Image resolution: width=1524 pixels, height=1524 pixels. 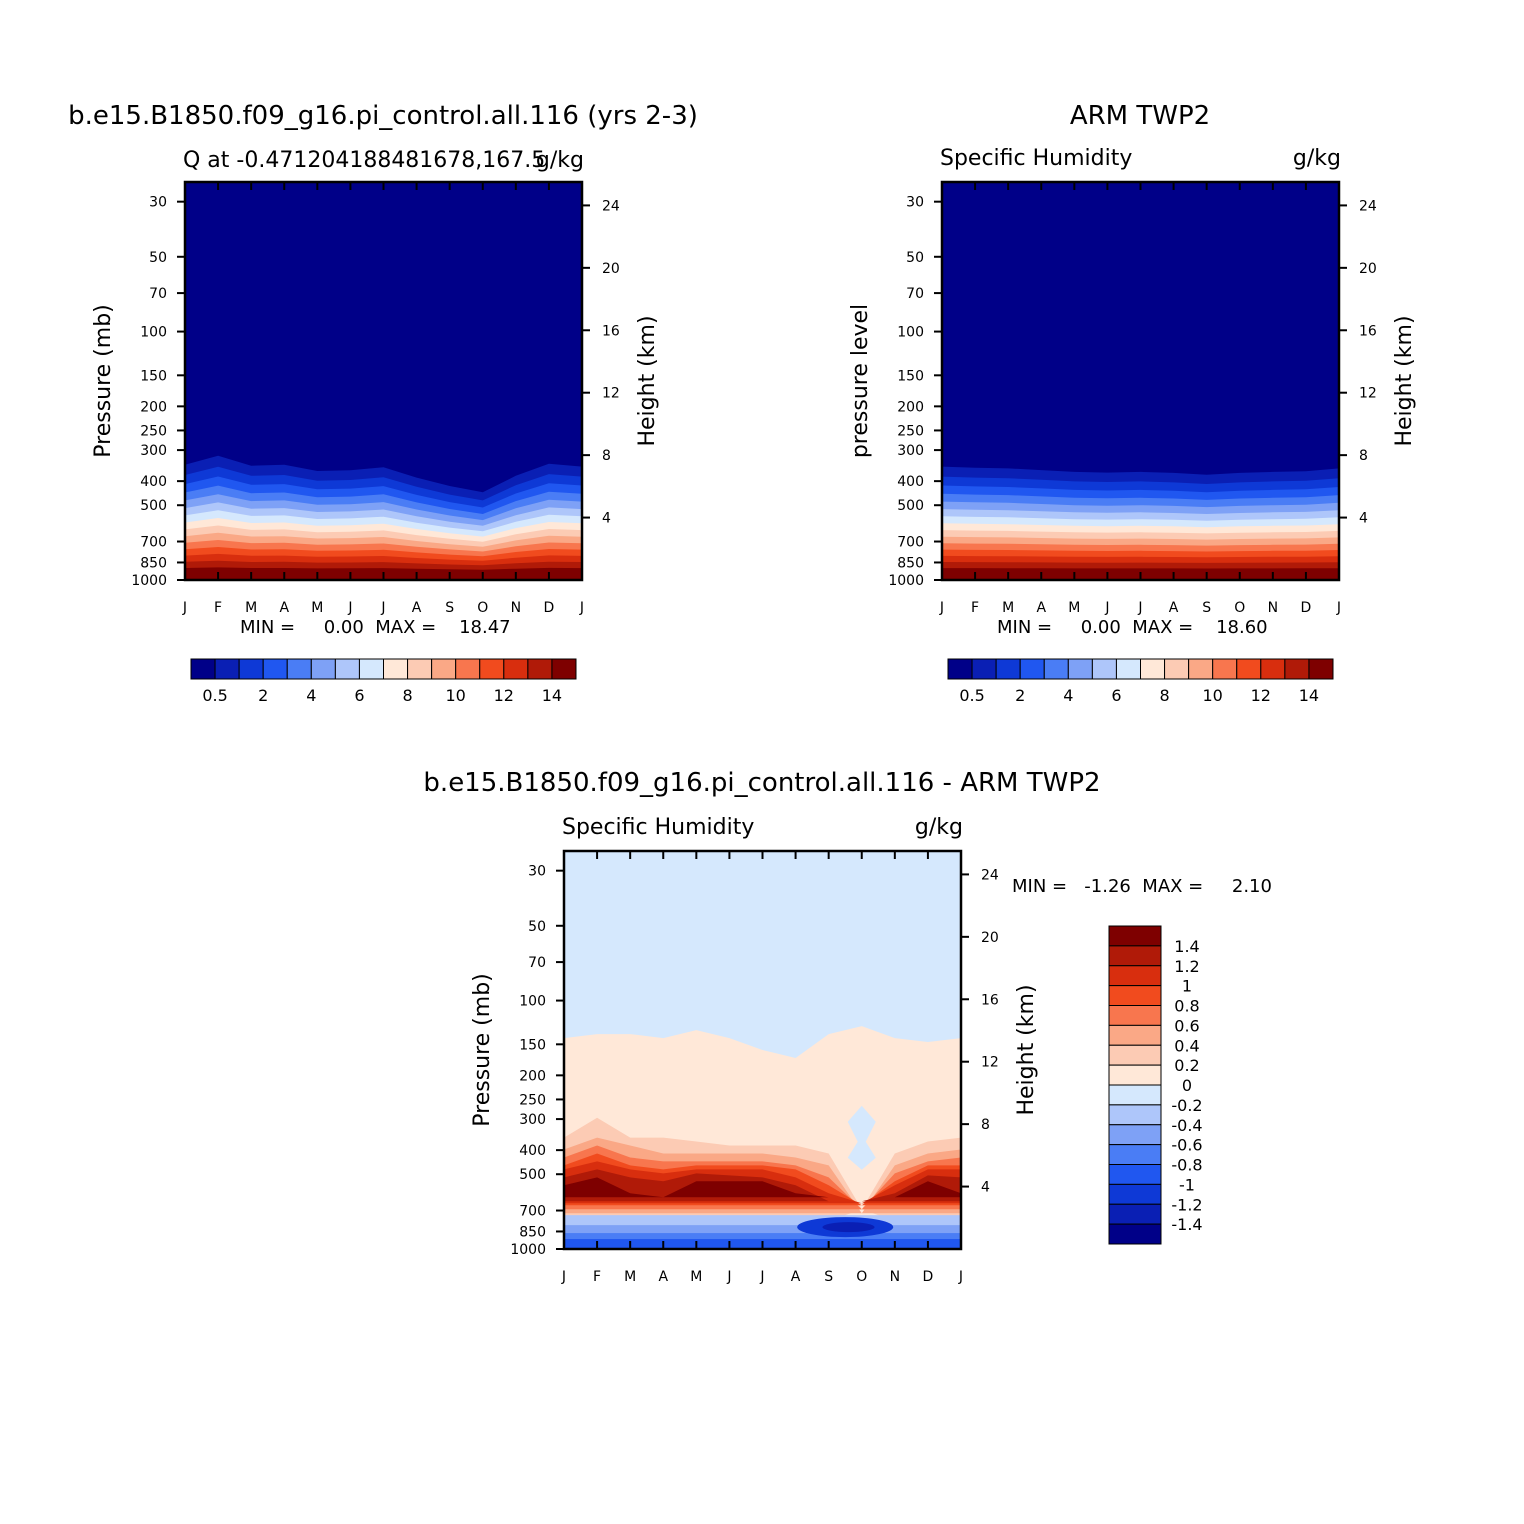 What do you see at coordinates (1186, 1145) in the screenshot?
I see `colorbar-label: -0.6` at bounding box center [1186, 1145].